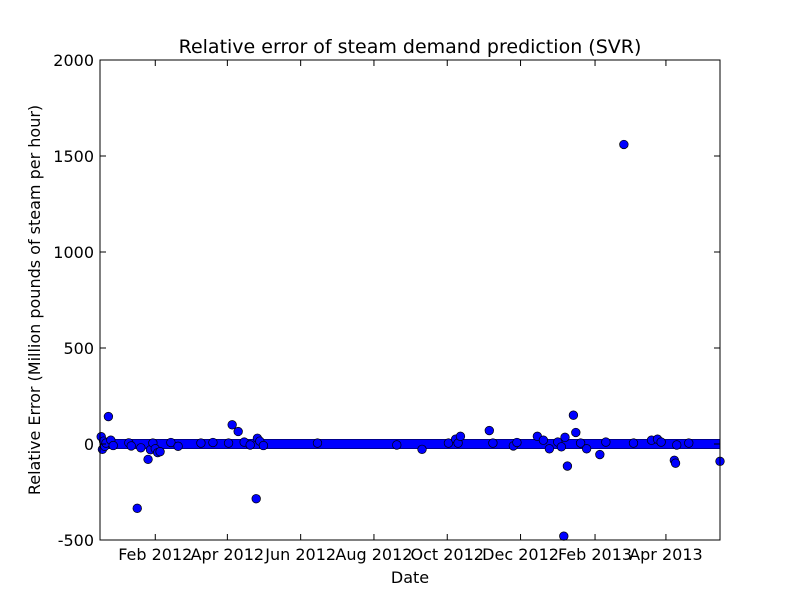 This screenshot has height=600, width=800. I want to click on x-tick-label: Aug 2012, so click(373, 554).